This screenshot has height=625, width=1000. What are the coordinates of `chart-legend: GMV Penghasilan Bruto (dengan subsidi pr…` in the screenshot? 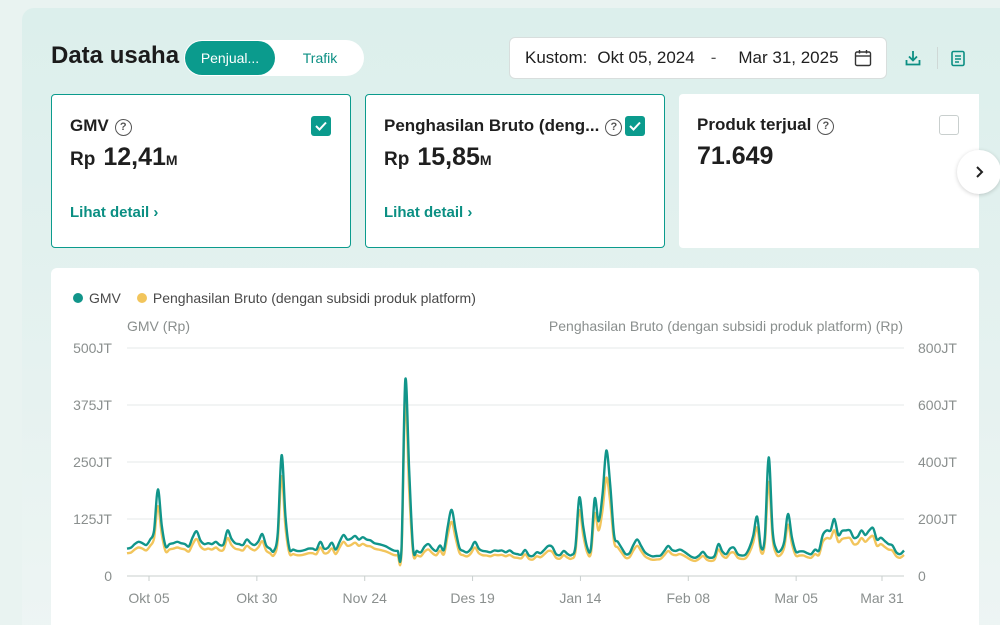 It's located at (282, 298).